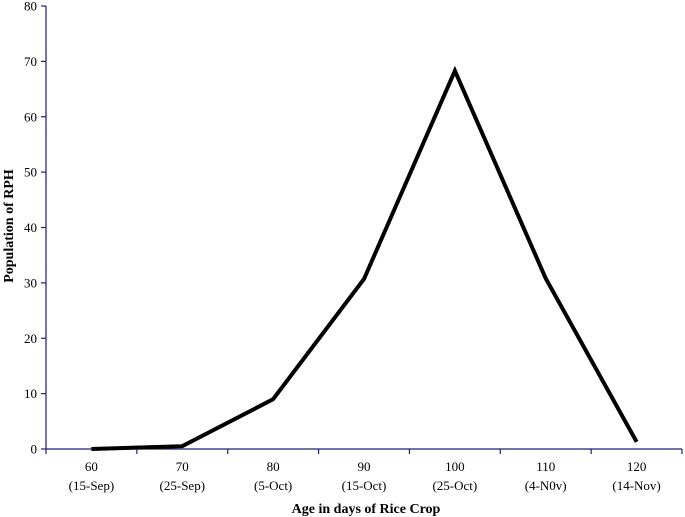 The width and height of the screenshot is (685, 517). Describe the element at coordinates (34, 449) in the screenshot. I see `y-tick-label: 0` at that location.